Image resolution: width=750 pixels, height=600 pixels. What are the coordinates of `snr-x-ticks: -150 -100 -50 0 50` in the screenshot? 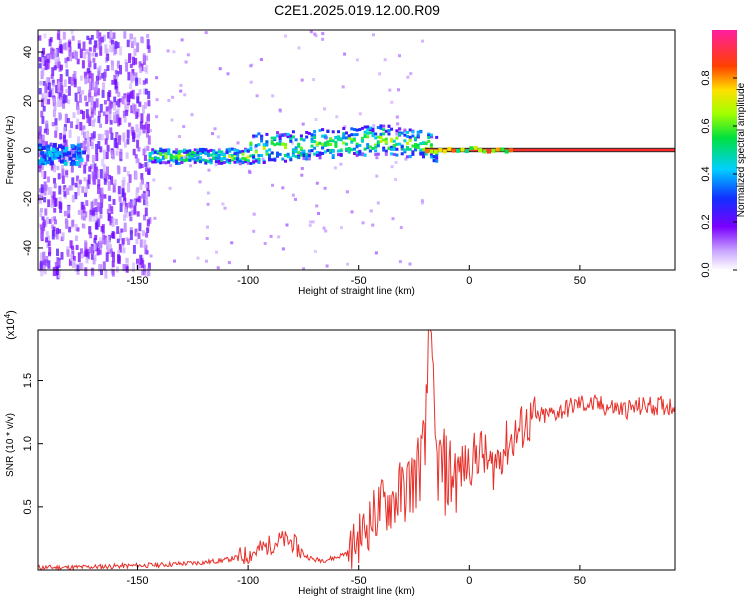 It's located at (356, 576).